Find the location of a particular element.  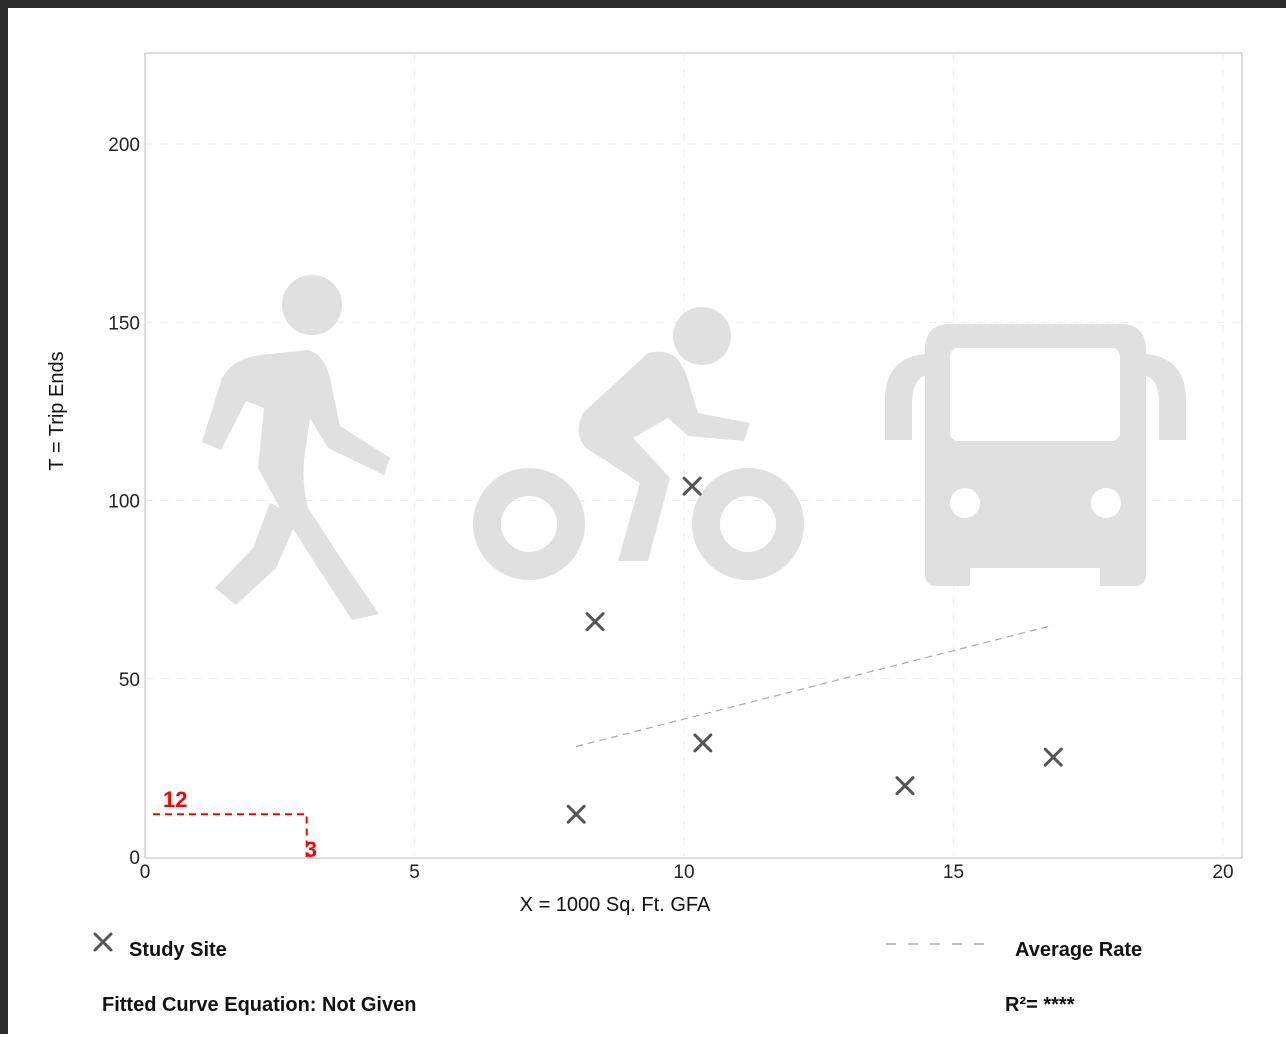

x-axis-title: X = 1000 Sq. Ft. GFA is located at coordinates (615, 905).